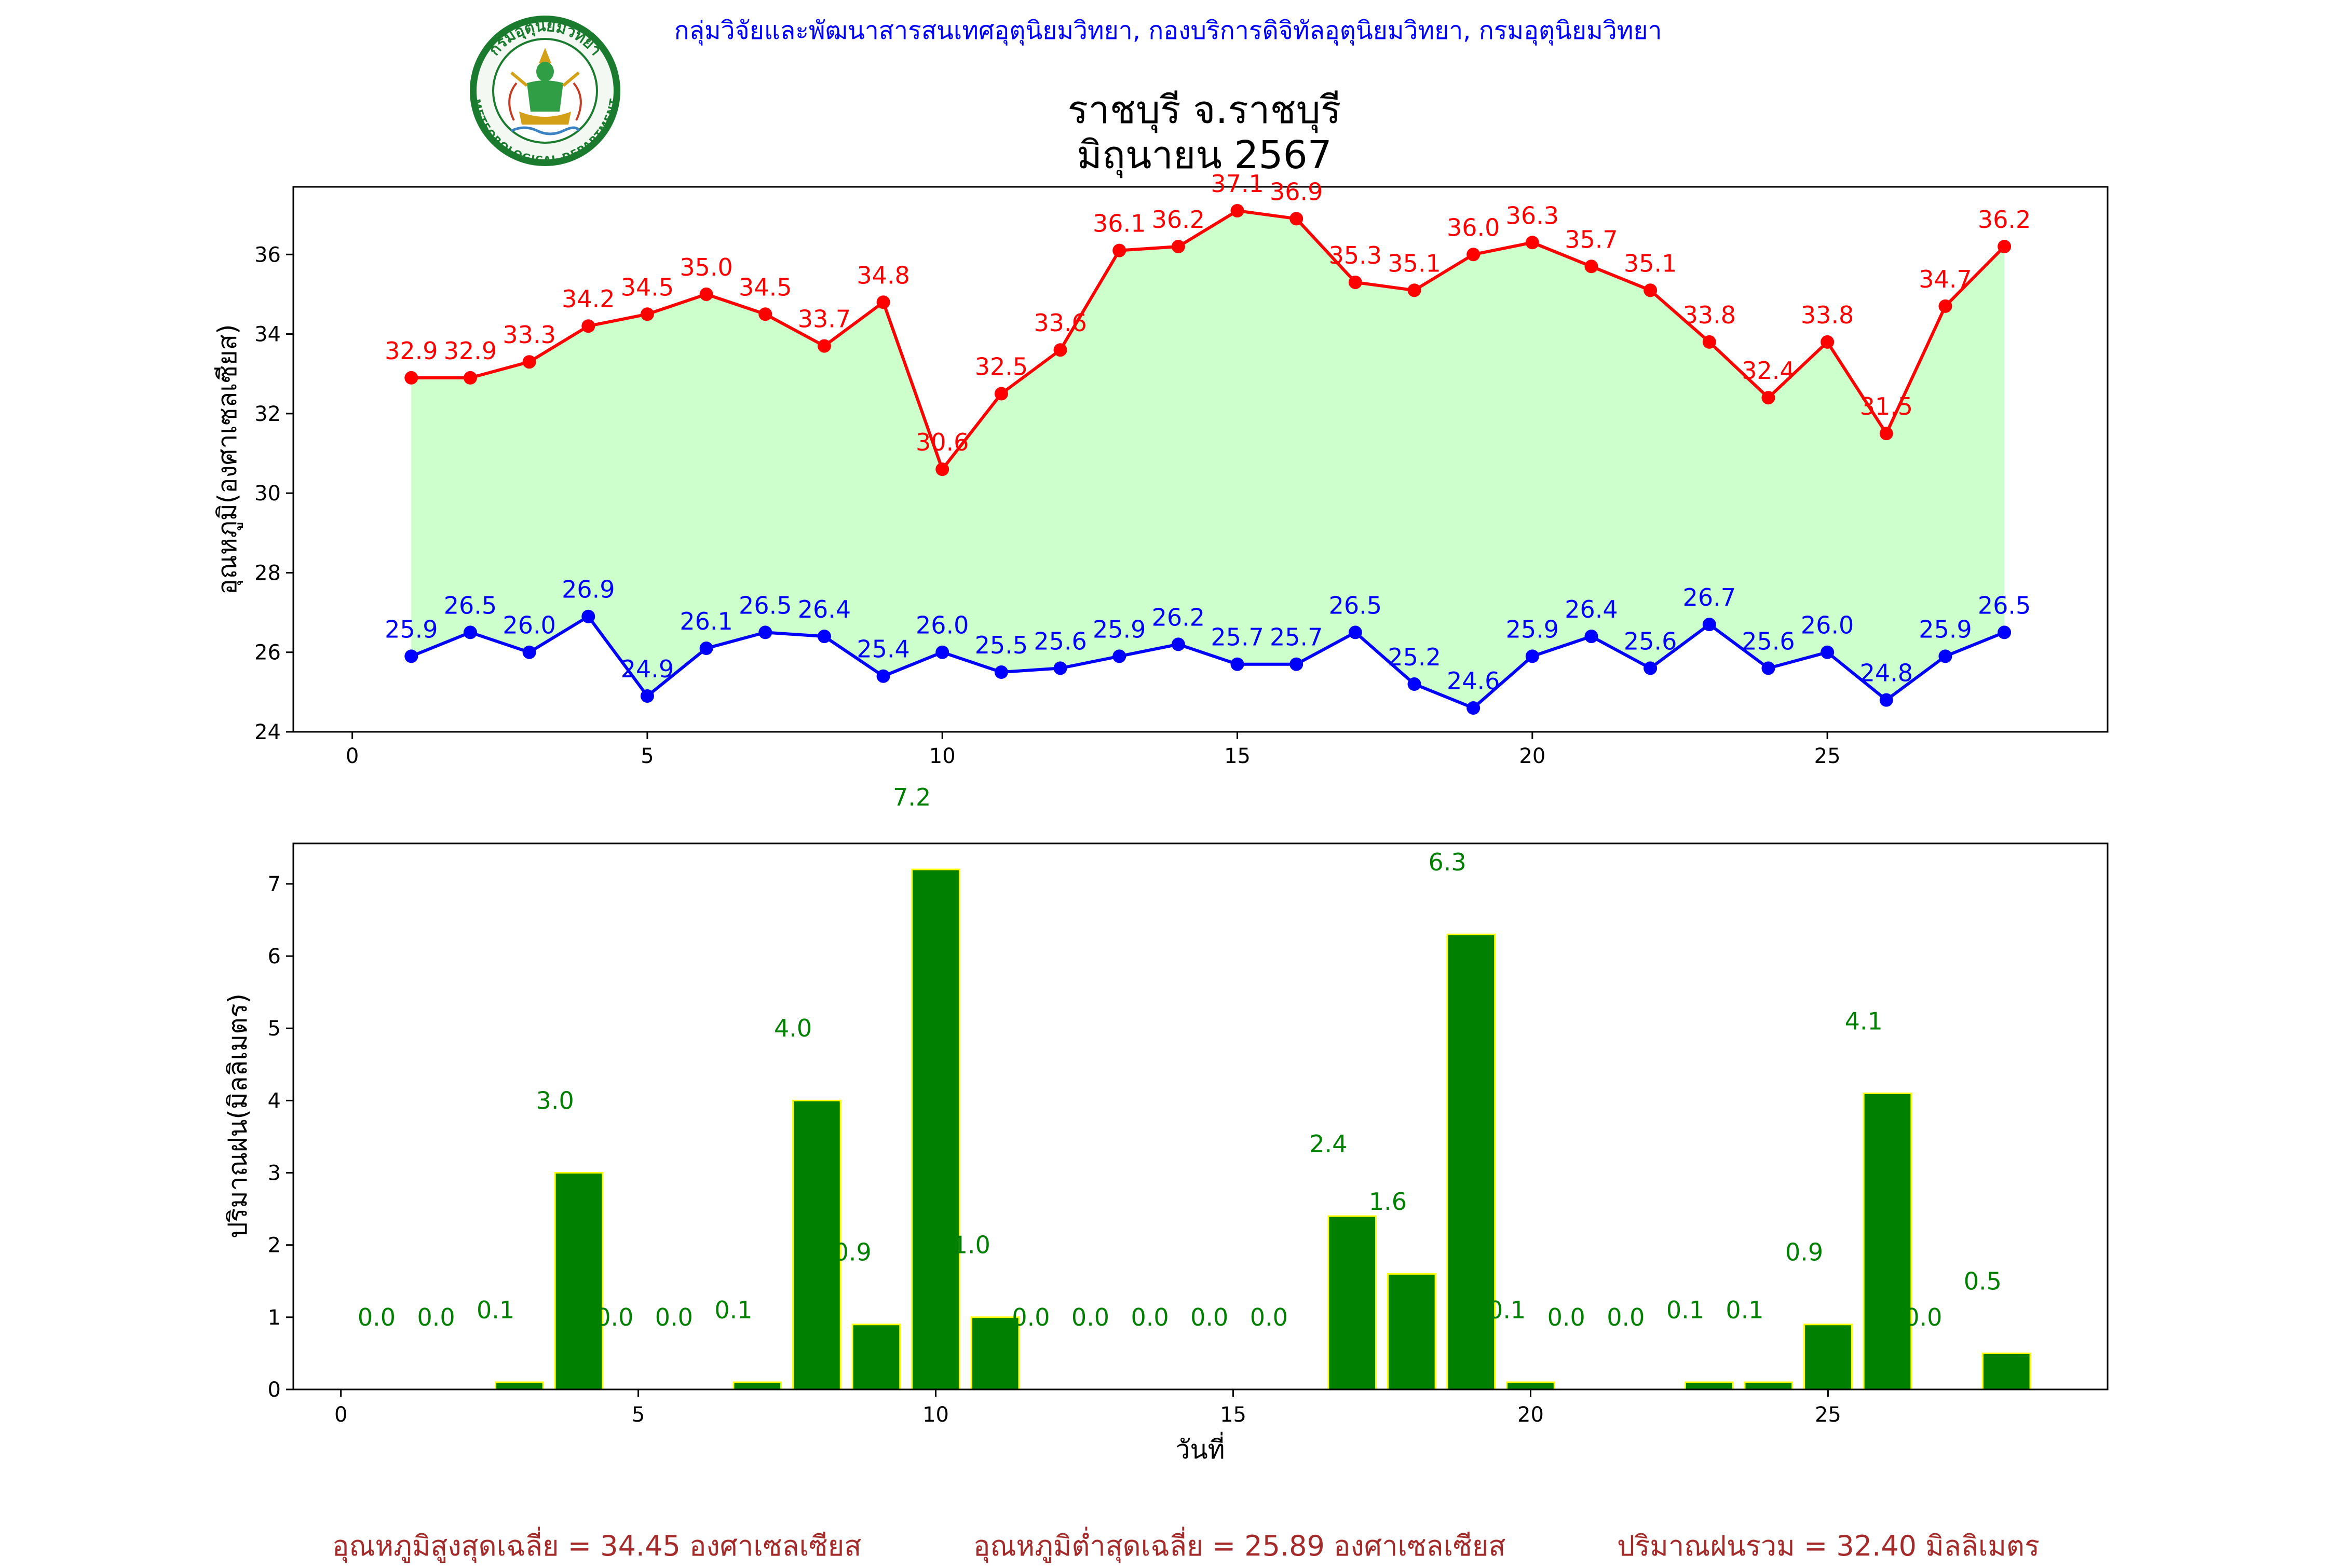 The width and height of the screenshot is (2336, 1568). I want to click on min-temp-value-label: 26.1, so click(706, 621).